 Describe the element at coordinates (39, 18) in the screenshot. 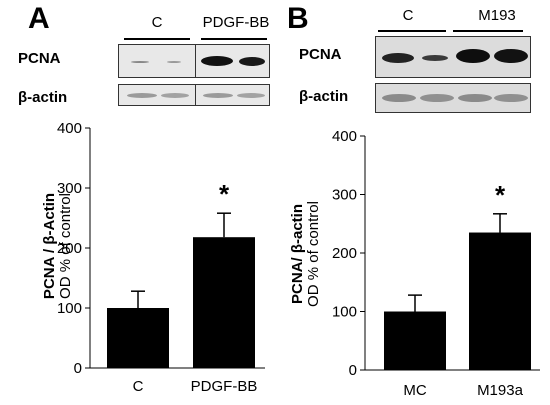

I see `panel-letter: A` at that location.